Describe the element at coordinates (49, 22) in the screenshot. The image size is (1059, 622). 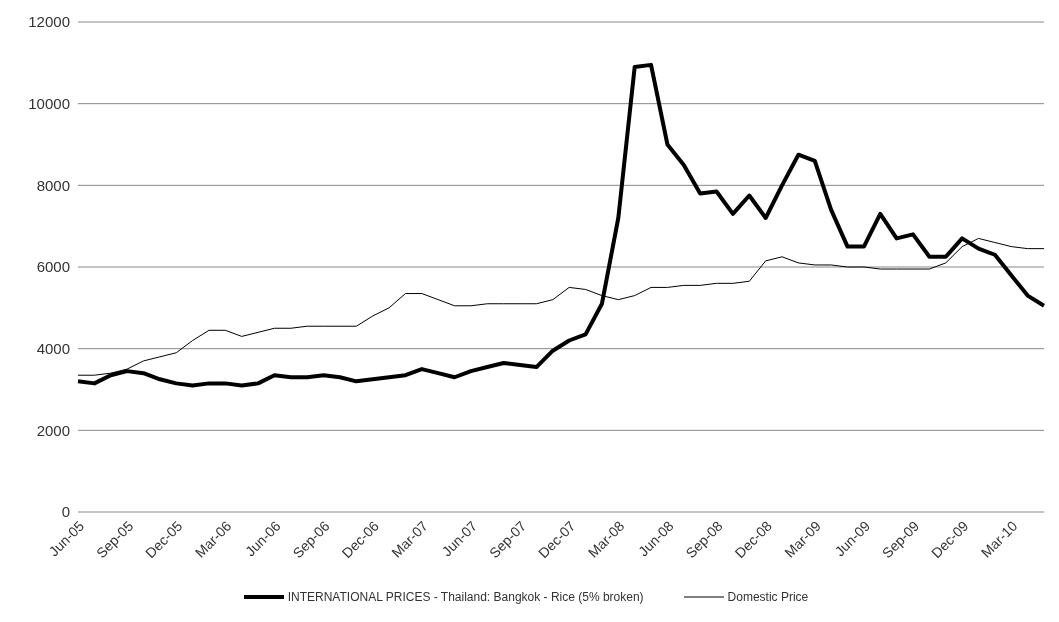
I see `y-tick-label: 12000` at that location.